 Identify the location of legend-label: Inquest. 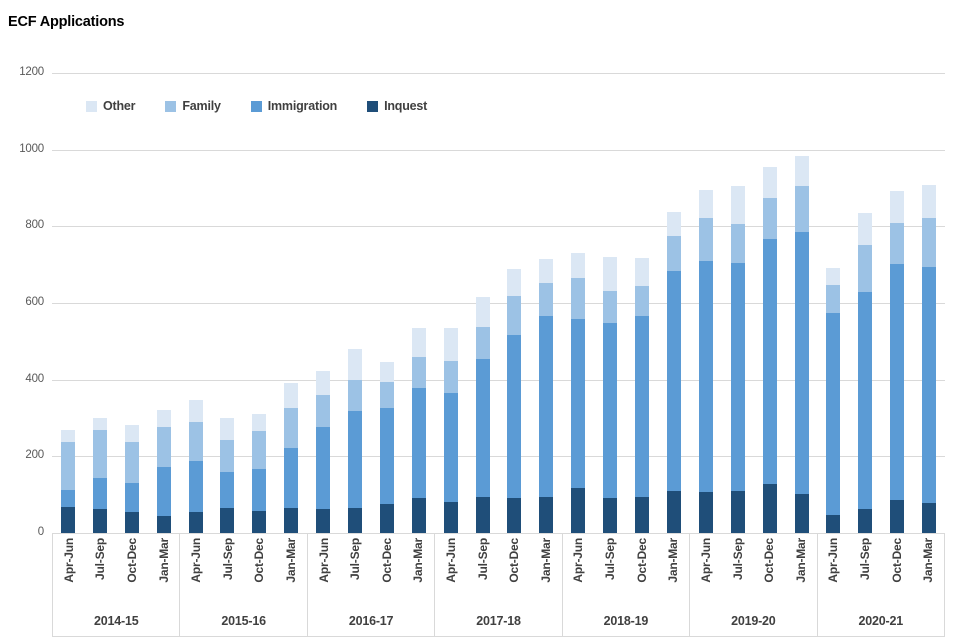
(406, 106).